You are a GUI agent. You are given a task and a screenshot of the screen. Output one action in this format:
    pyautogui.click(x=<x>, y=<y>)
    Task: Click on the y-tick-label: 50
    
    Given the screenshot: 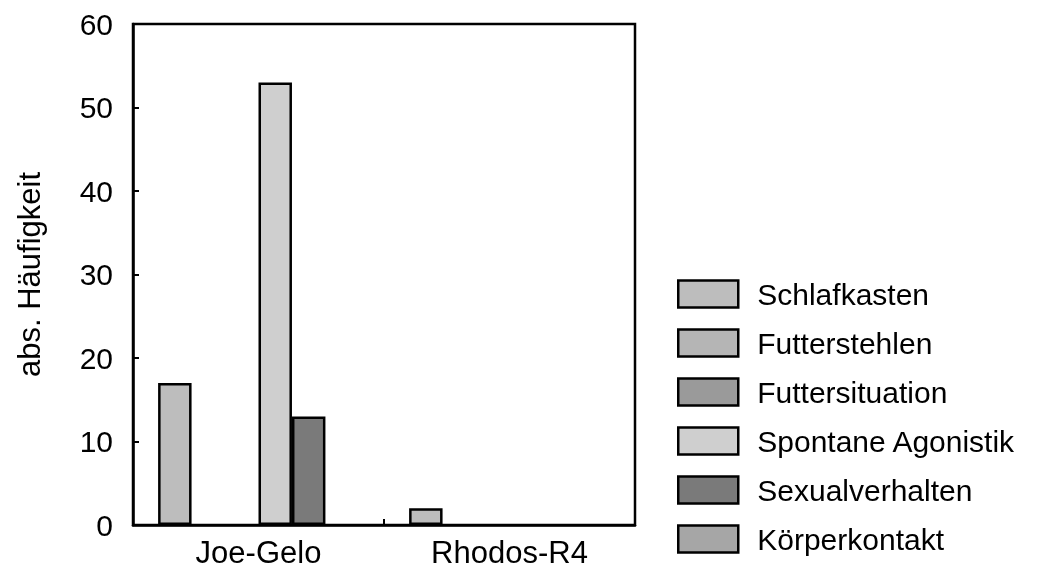 What is the action you would take?
    pyautogui.click(x=96, y=107)
    